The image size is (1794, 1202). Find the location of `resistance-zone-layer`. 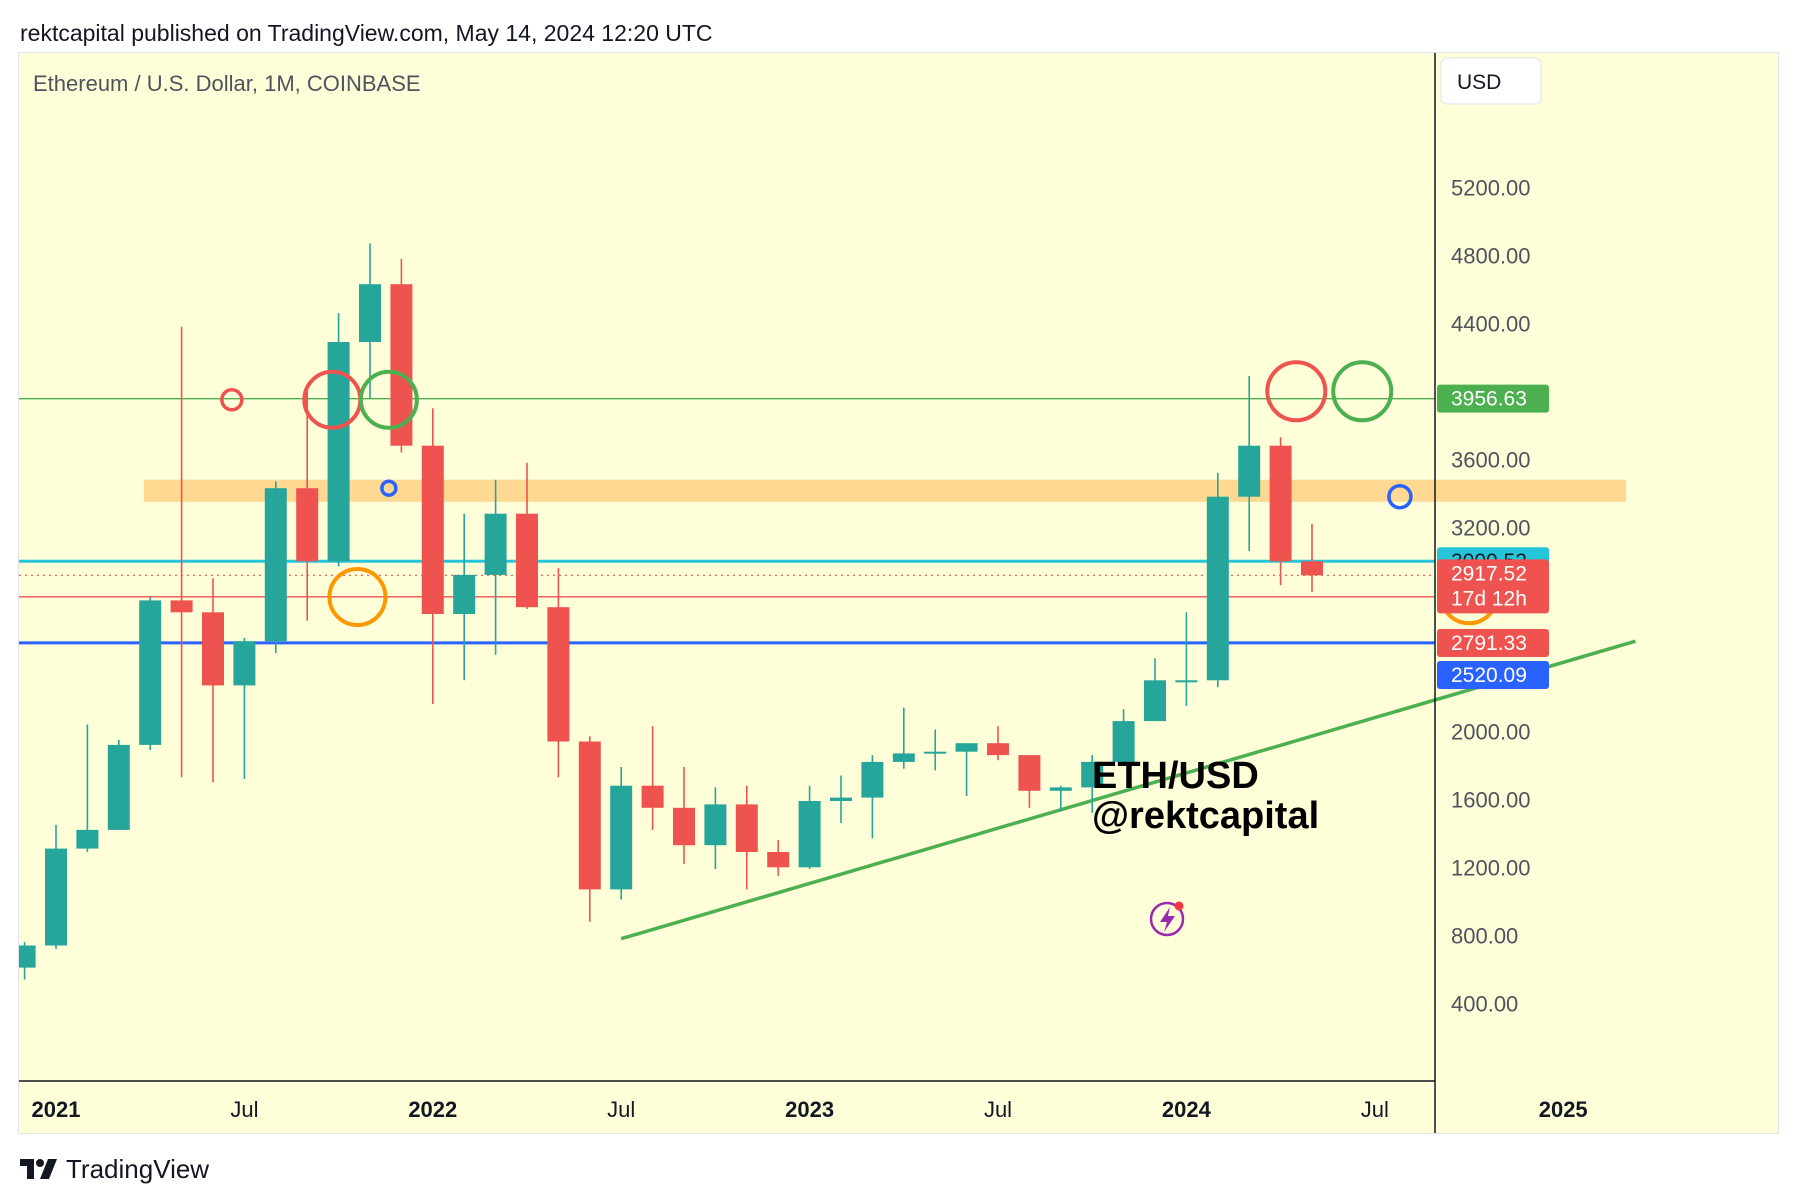

resistance-zone-layer is located at coordinates (884, 490).